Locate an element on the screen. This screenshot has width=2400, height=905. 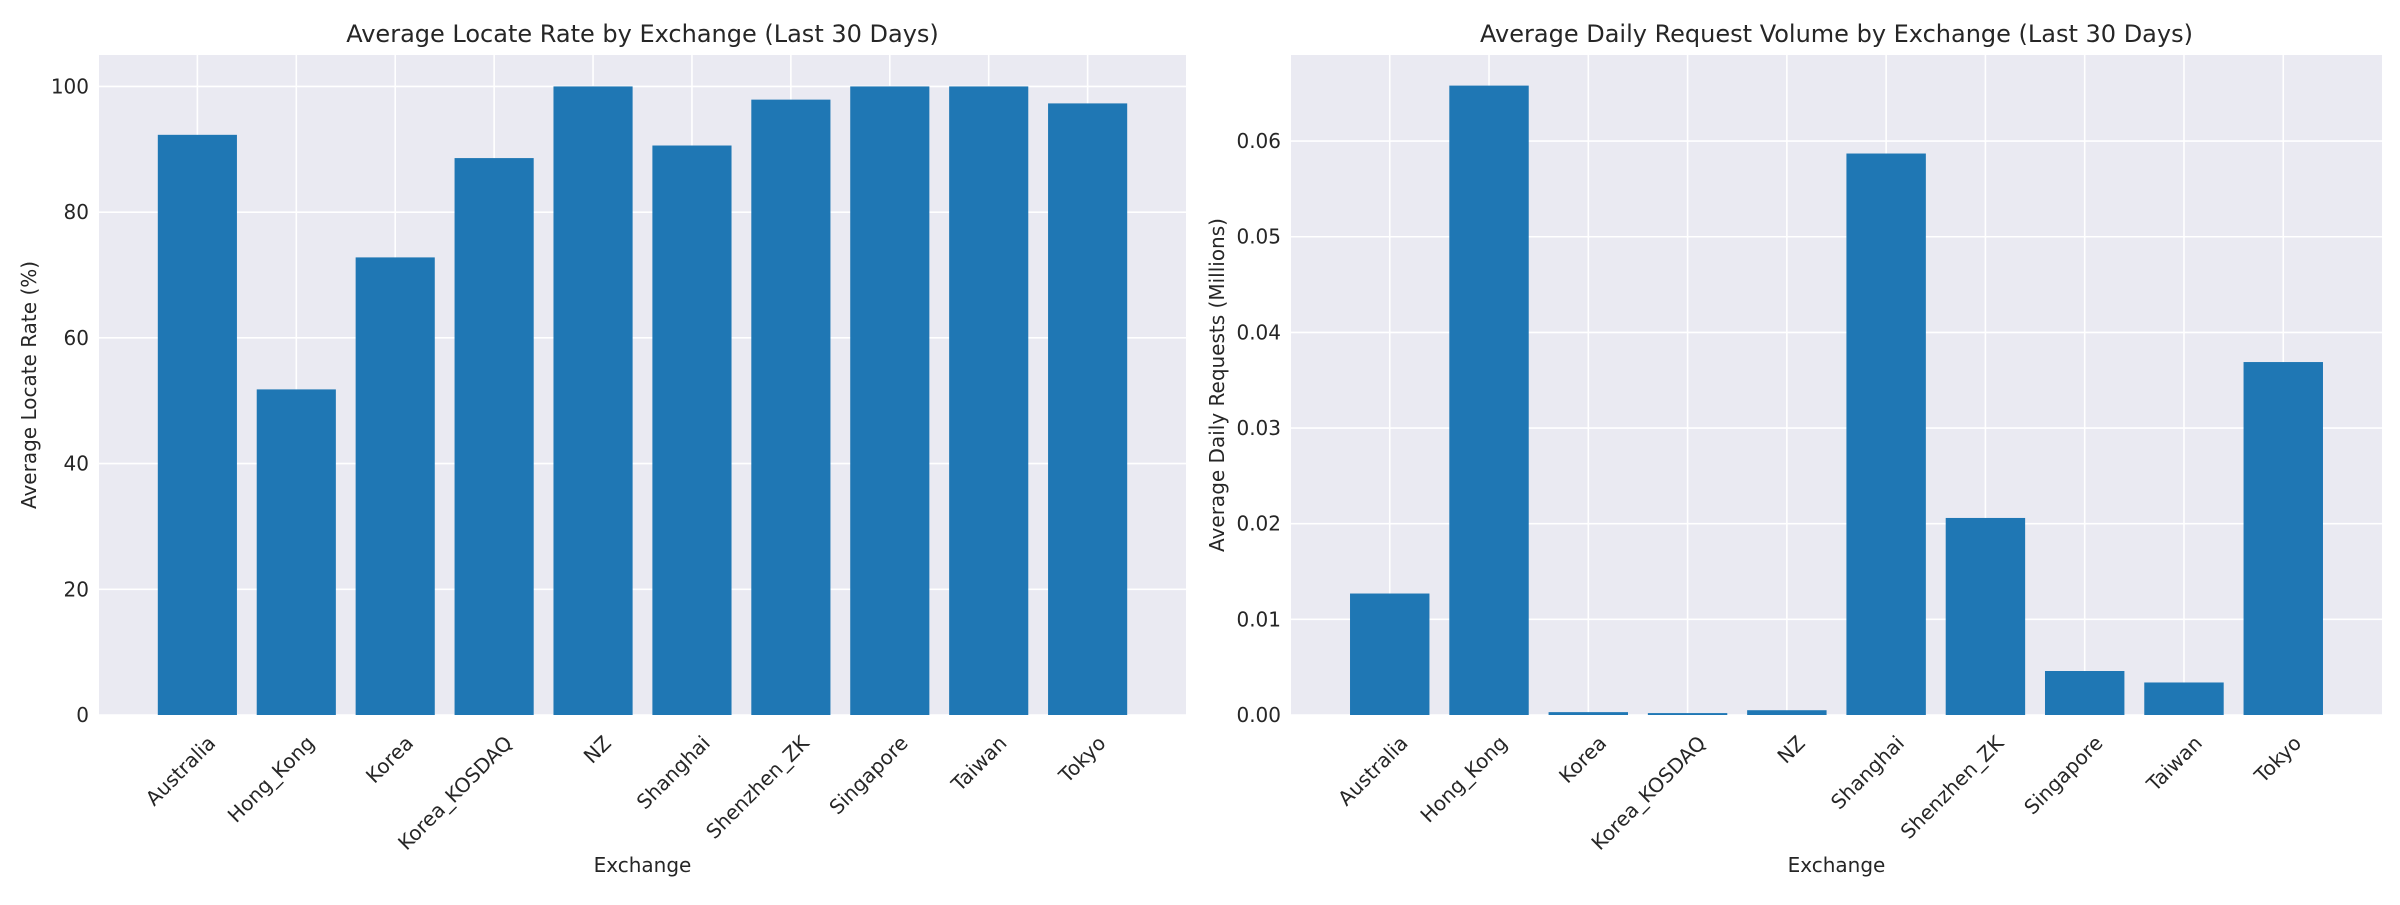
y-tick-label: 0.02 is located at coordinates (1258, 524).